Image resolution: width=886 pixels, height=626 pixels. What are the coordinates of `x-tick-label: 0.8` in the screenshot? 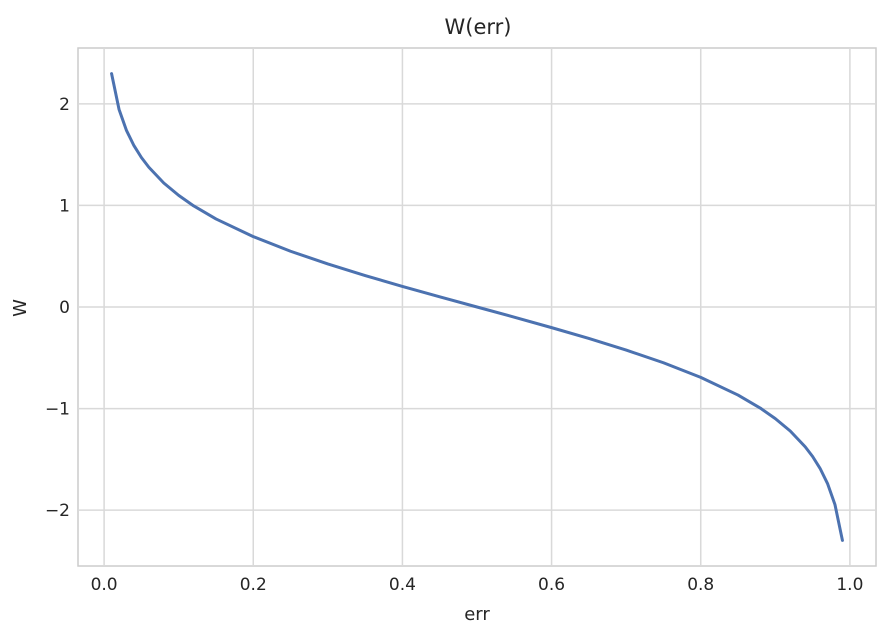 It's located at (700, 585).